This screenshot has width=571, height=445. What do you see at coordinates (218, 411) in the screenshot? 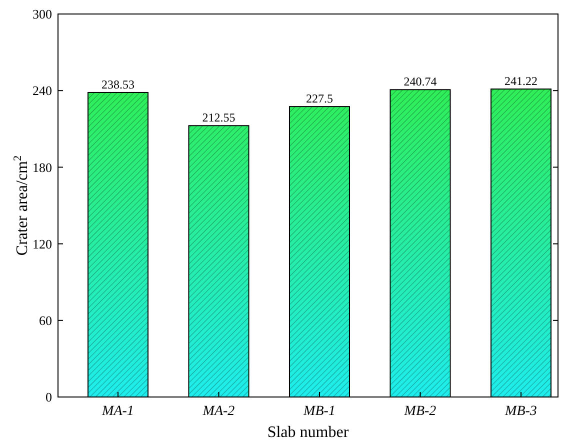
I see `x-tick-label: MA-2` at bounding box center [218, 411].